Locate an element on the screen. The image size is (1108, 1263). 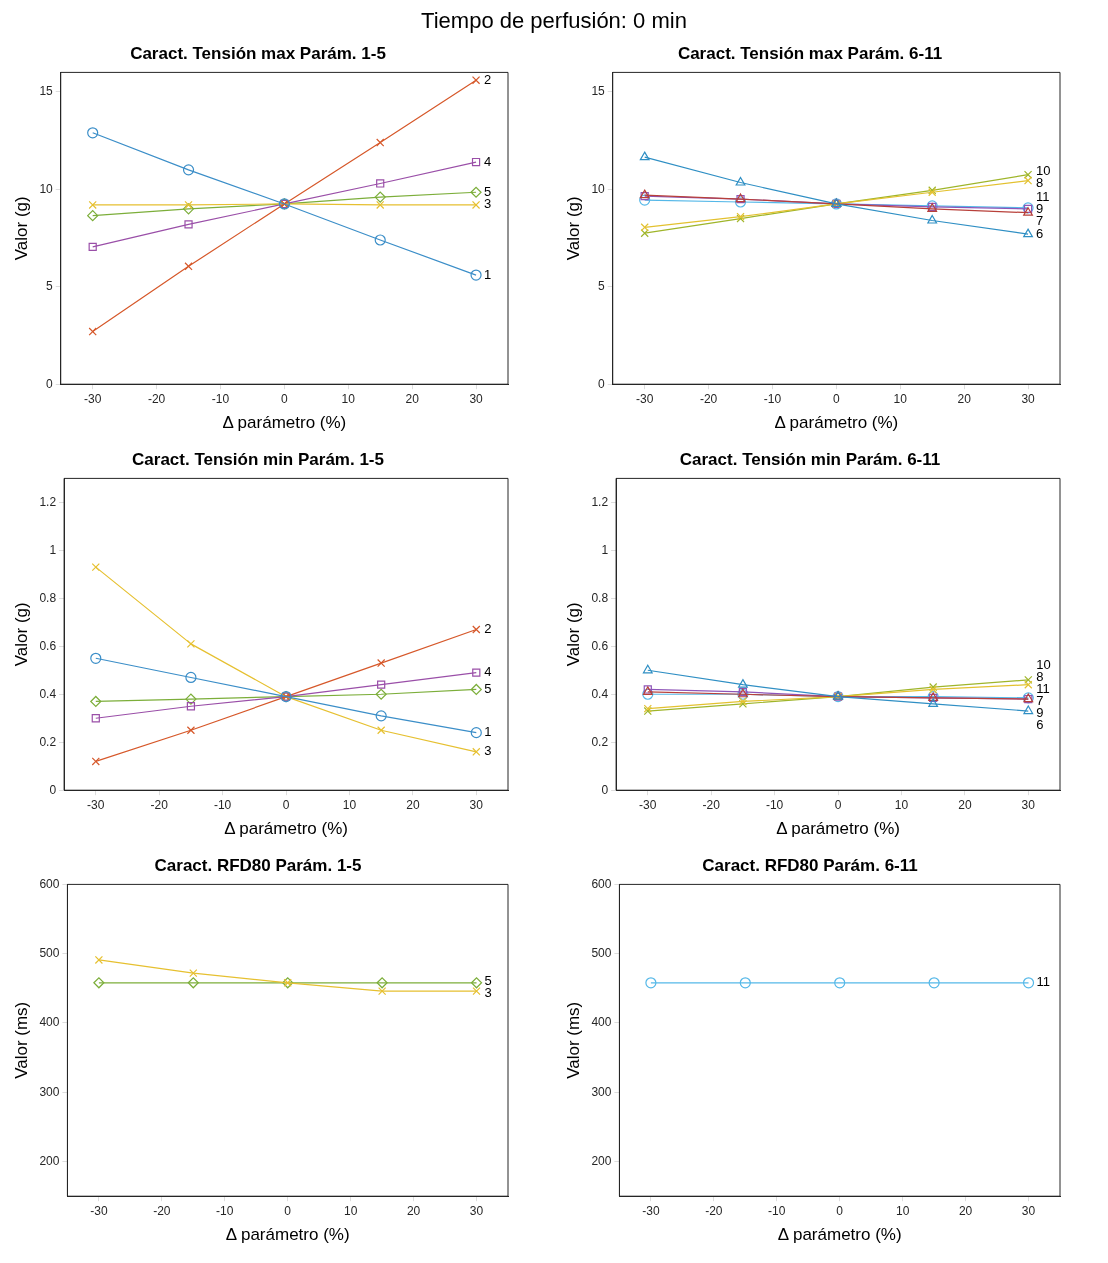
chart-title: Caract. Tensión min Parám. 1-5 is located at coordinates (258, 459).